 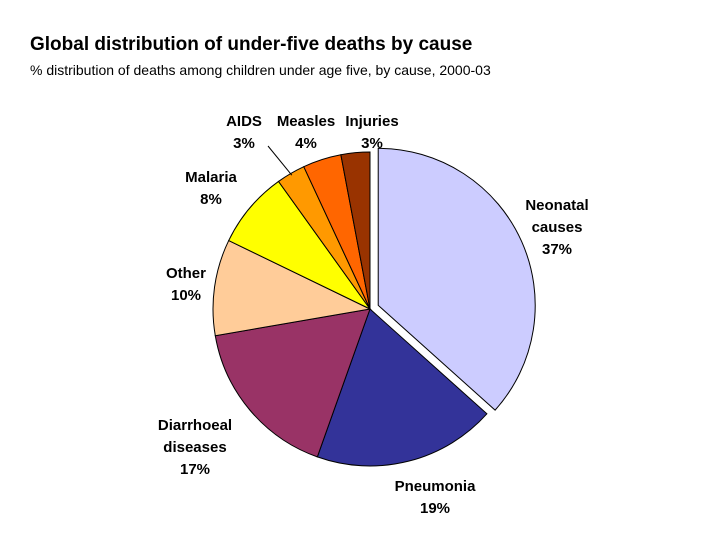 What do you see at coordinates (402, 387) in the screenshot?
I see `pie-slice-pneumonia` at bounding box center [402, 387].